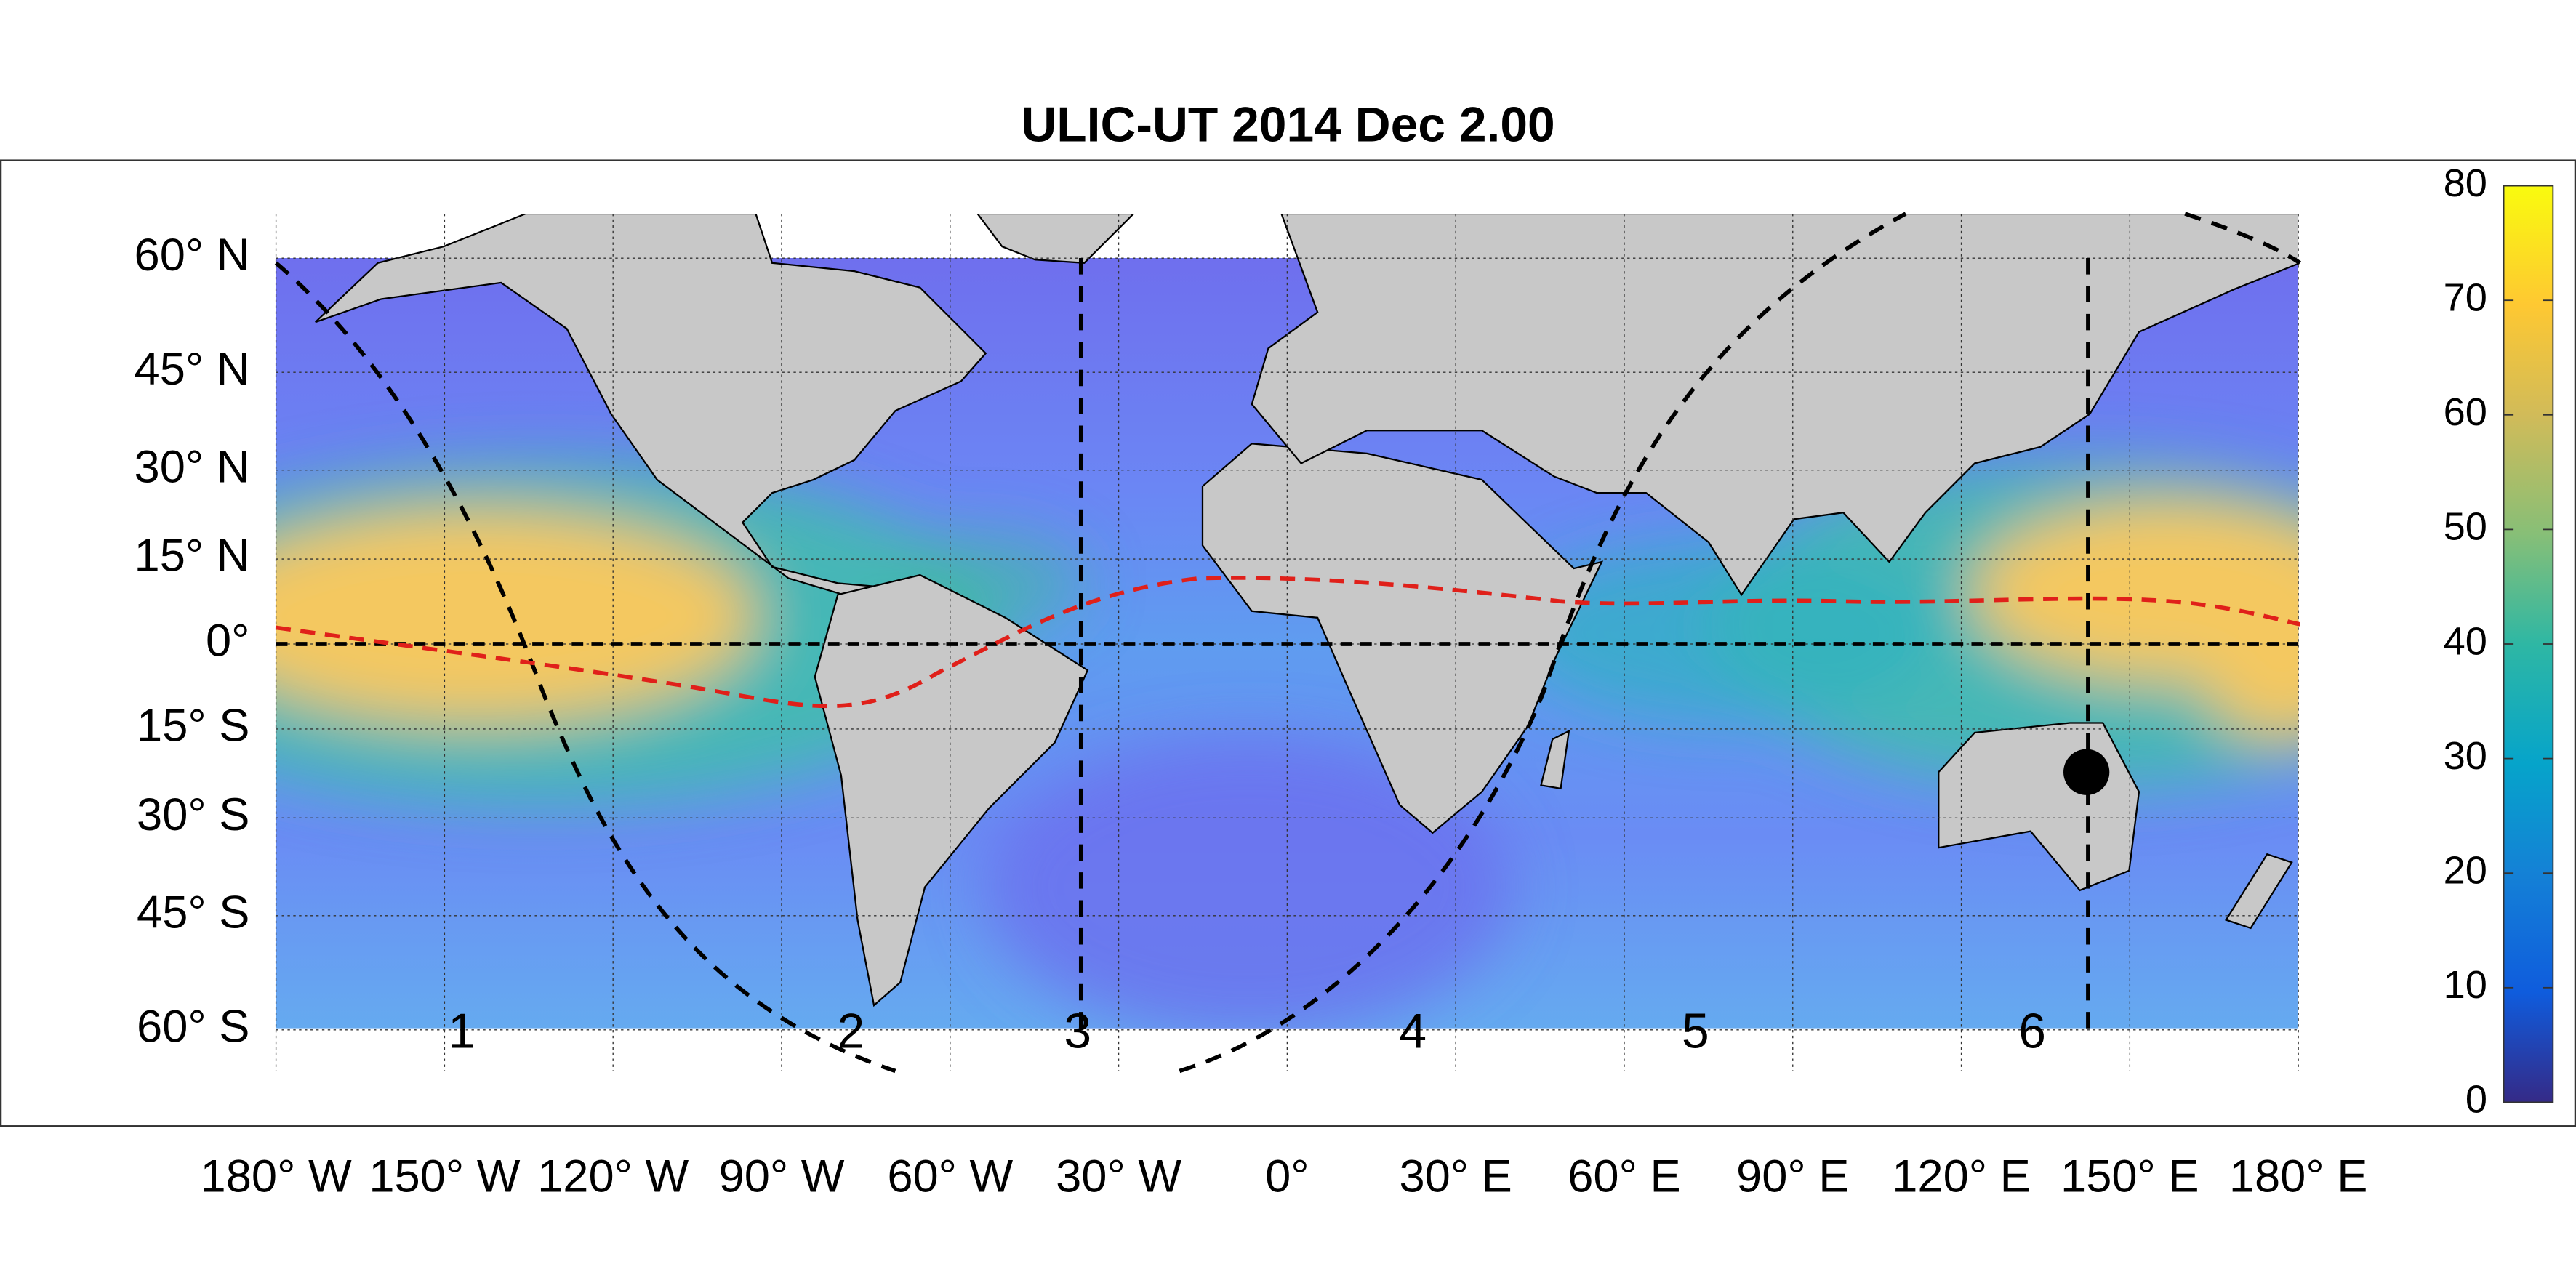 The height and width of the screenshot is (1288, 2576). Describe the element at coordinates (1961, 1176) in the screenshot. I see `lon-tick-label: 120° E` at that location.